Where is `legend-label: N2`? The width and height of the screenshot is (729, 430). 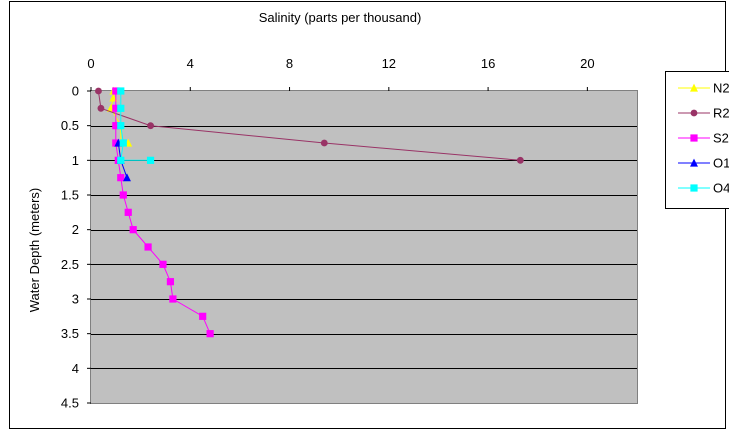
legend-label: N2 is located at coordinates (721, 88).